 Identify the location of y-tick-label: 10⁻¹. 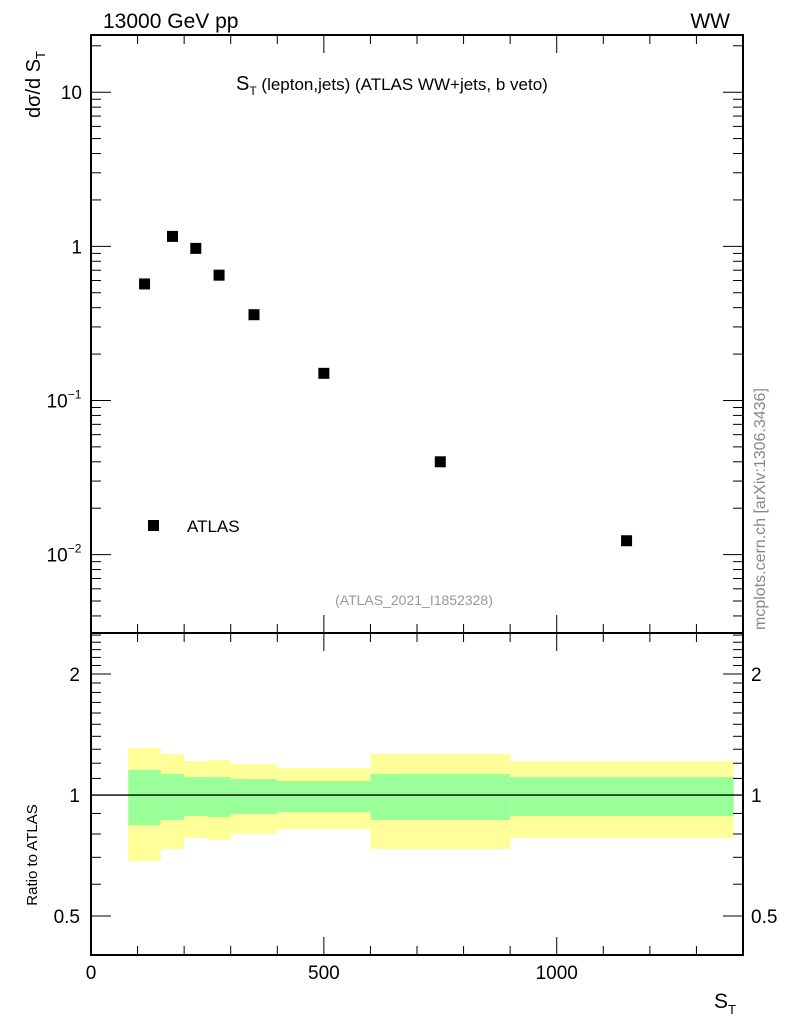
(64, 399).